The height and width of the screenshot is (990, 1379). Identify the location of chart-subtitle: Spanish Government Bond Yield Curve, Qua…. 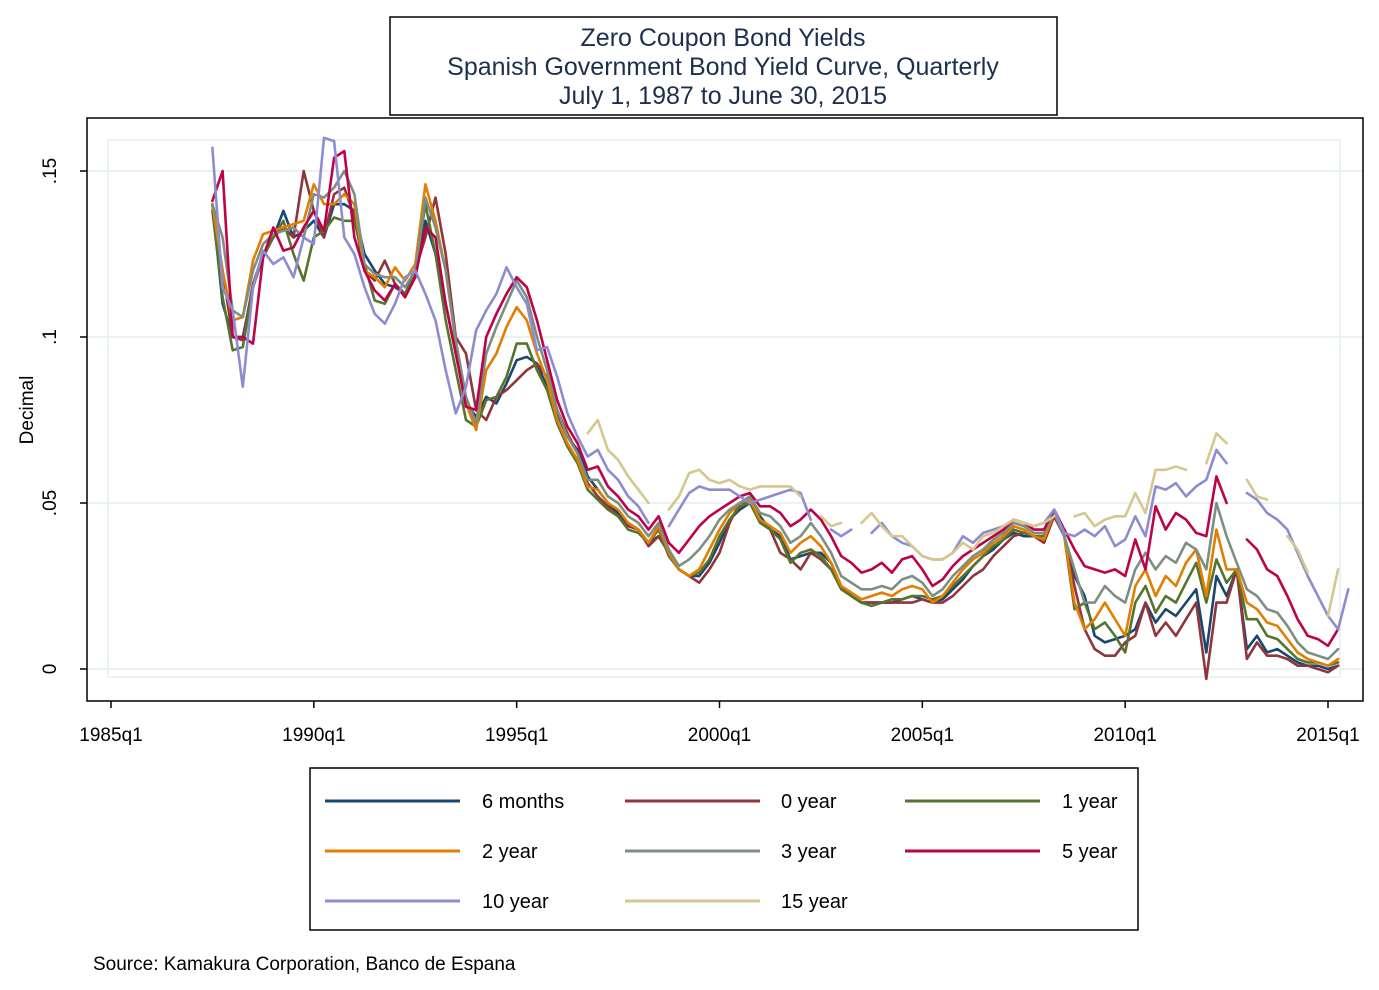
(723, 67).